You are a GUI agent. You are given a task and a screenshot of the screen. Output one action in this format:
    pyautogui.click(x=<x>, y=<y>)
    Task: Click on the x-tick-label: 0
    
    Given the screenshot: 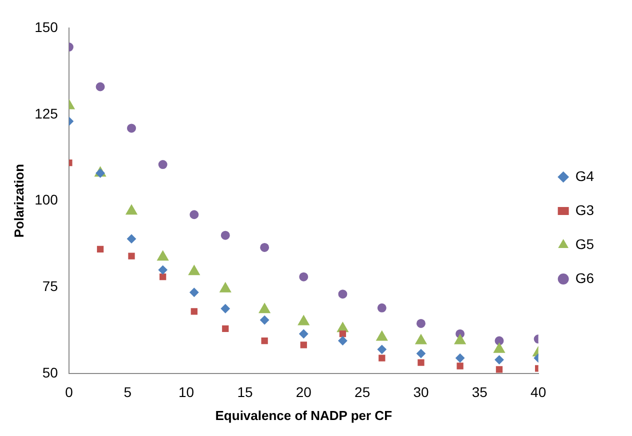 What is the action you would take?
    pyautogui.click(x=69, y=392)
    